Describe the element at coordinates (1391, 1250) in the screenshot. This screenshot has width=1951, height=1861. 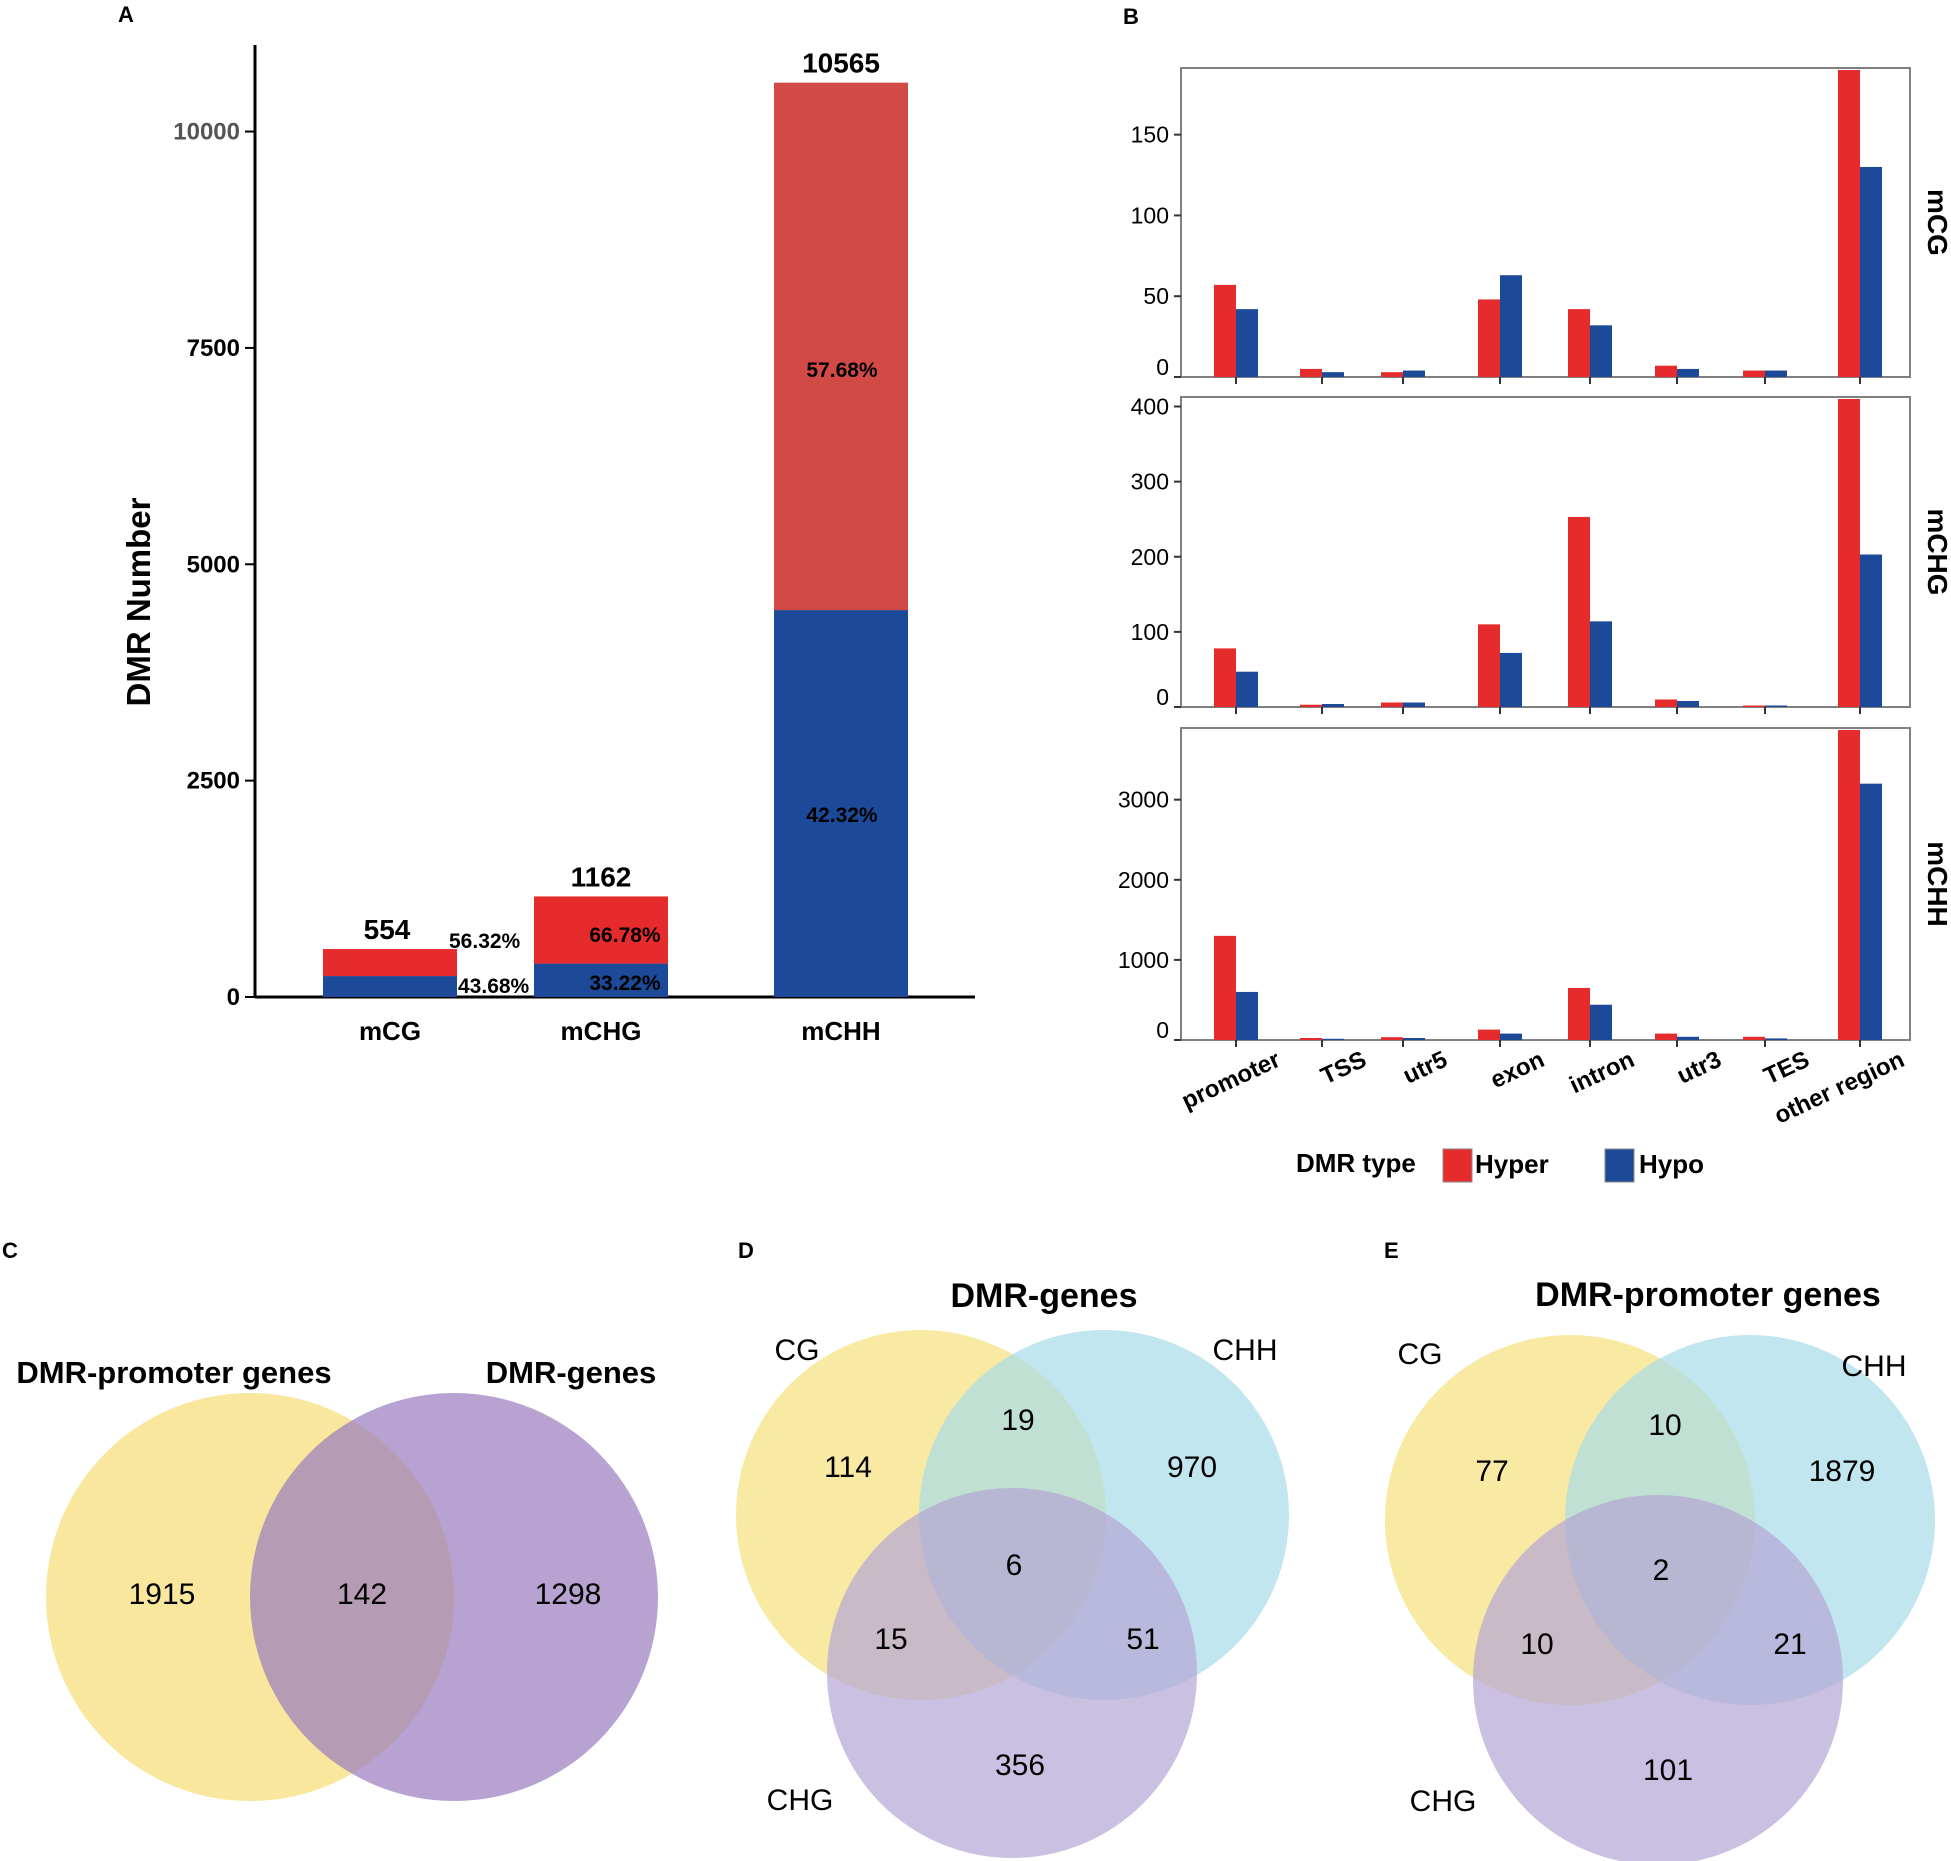
I see `panel-label-e: E` at that location.